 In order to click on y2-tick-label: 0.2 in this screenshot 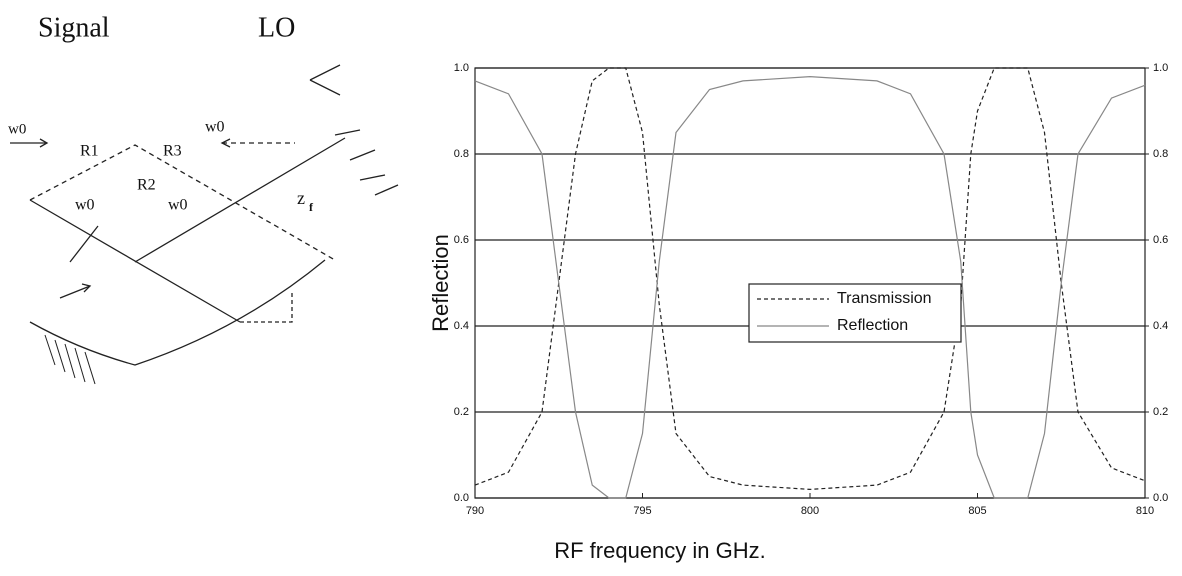, I will do `click(1160, 412)`.